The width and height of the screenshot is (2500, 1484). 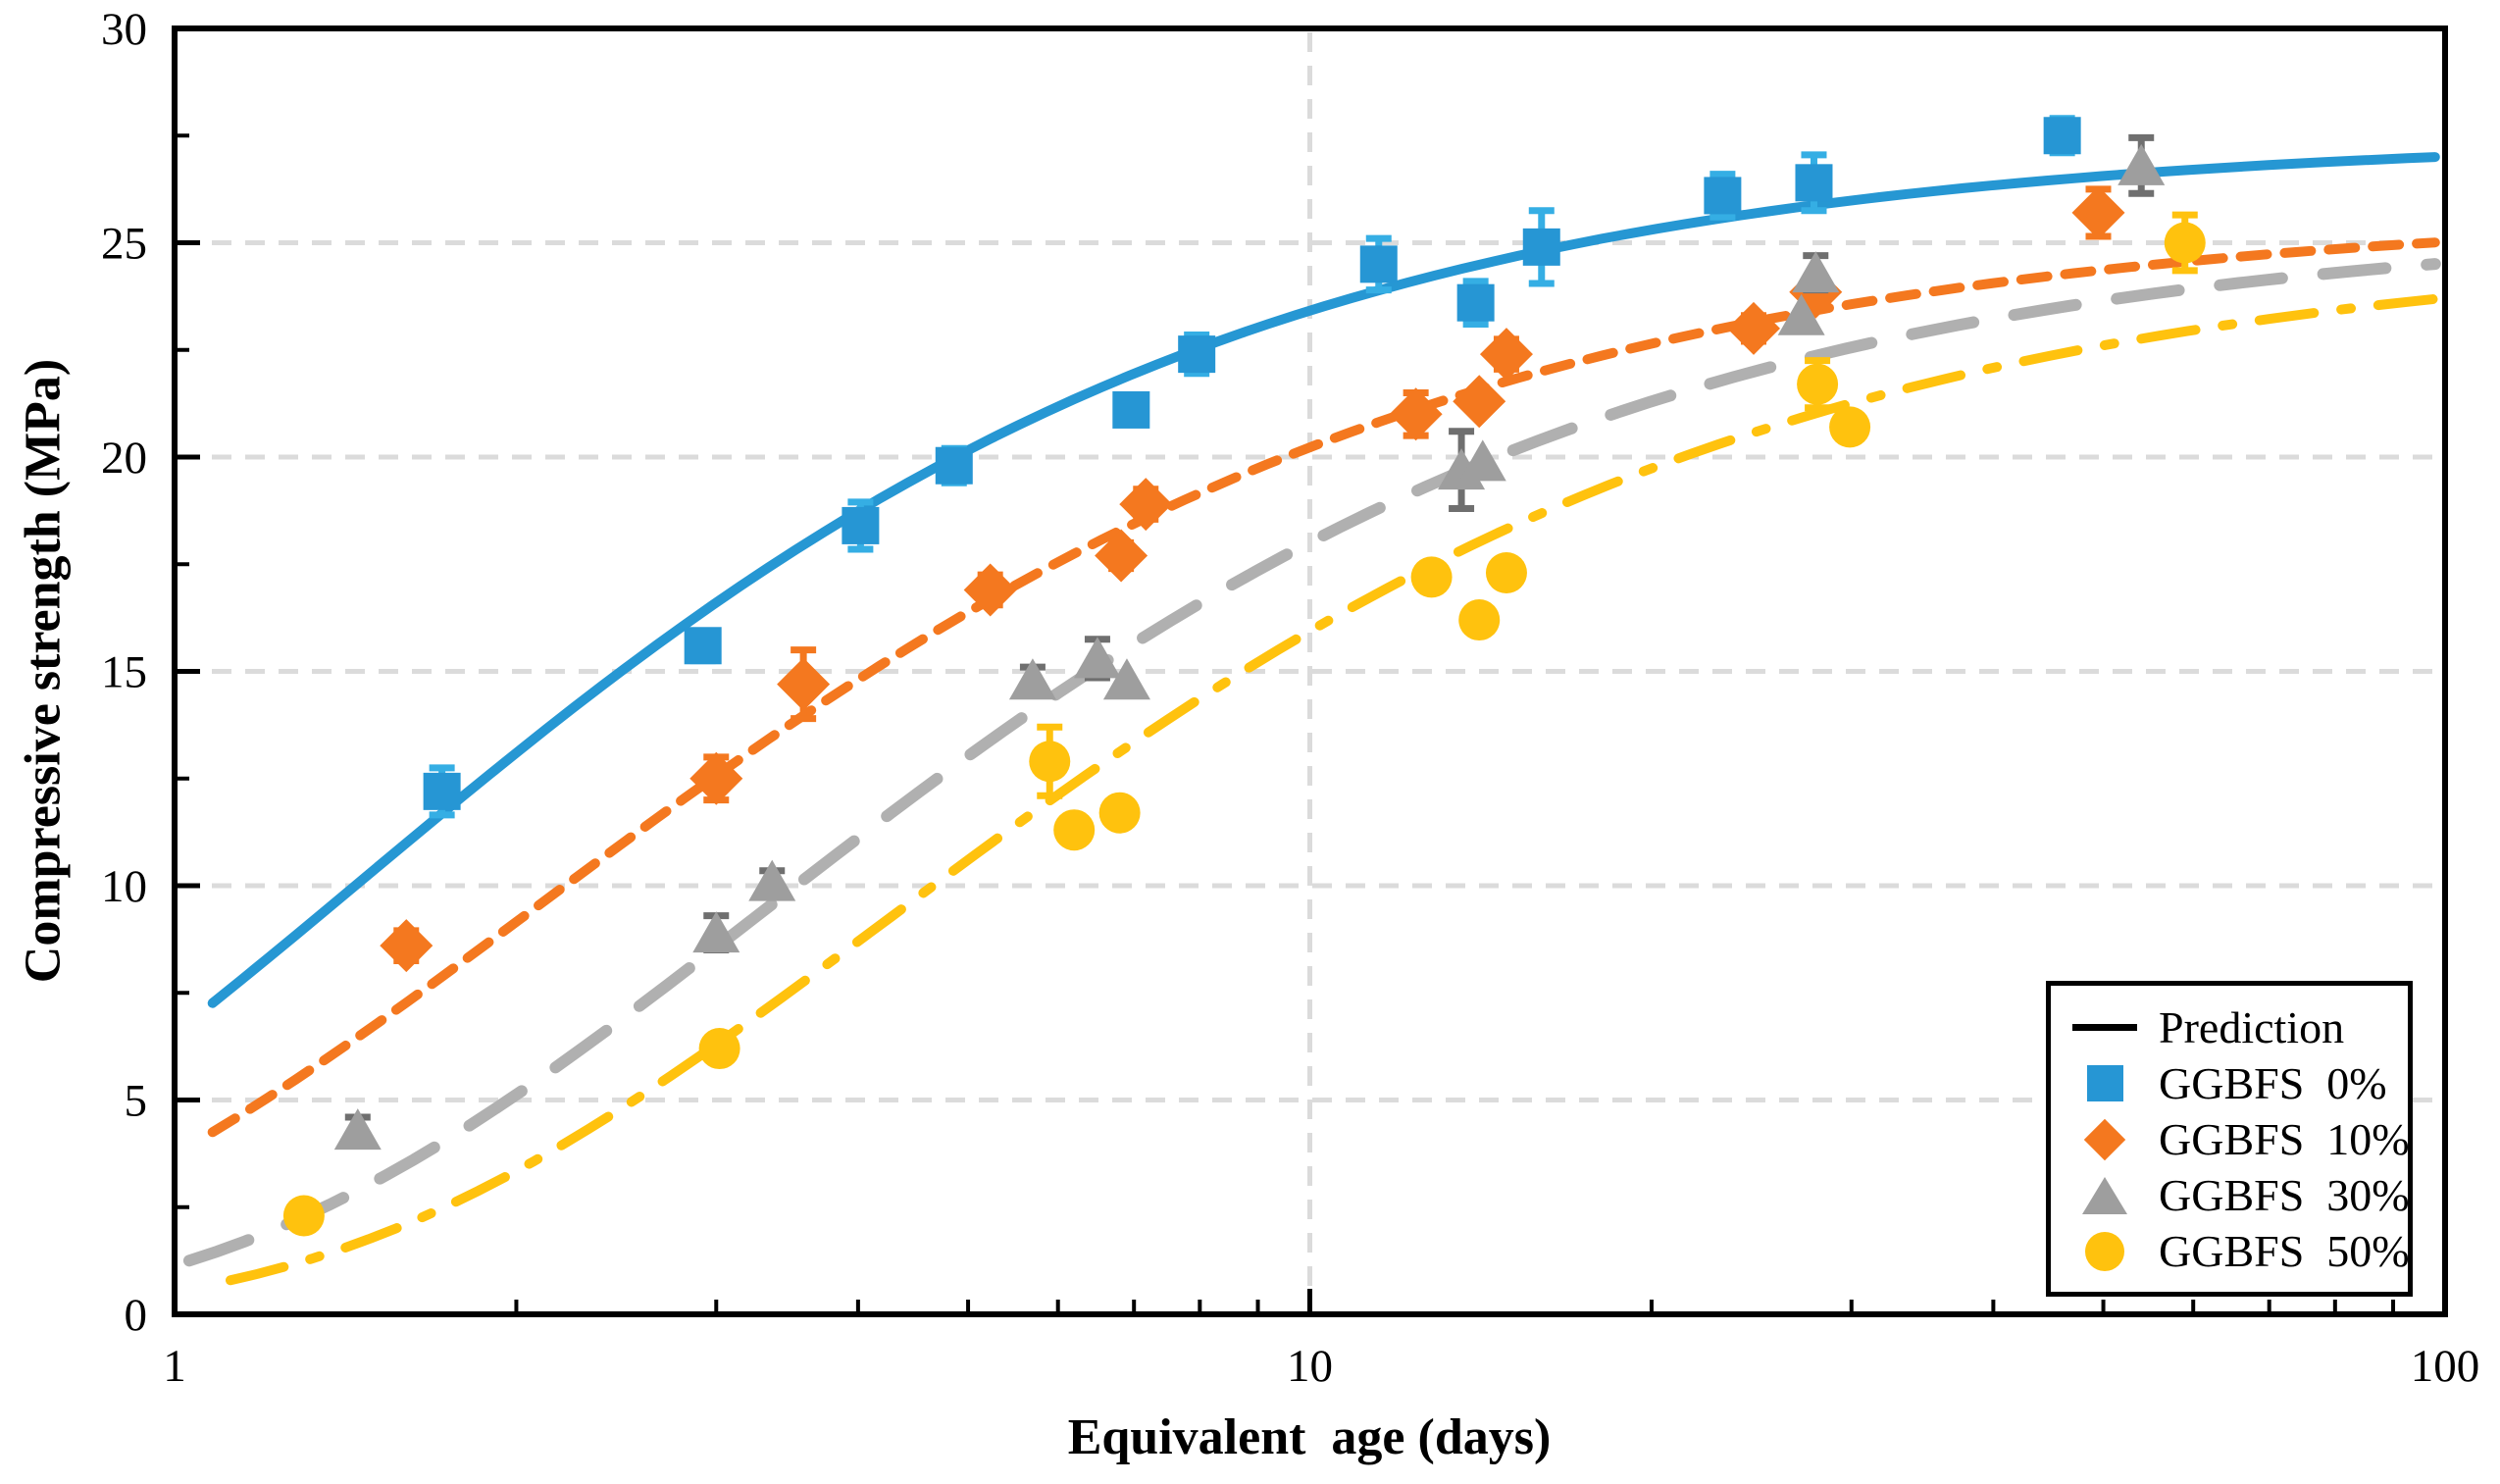 I want to click on y-tick-label: 15, so click(x=124, y=672).